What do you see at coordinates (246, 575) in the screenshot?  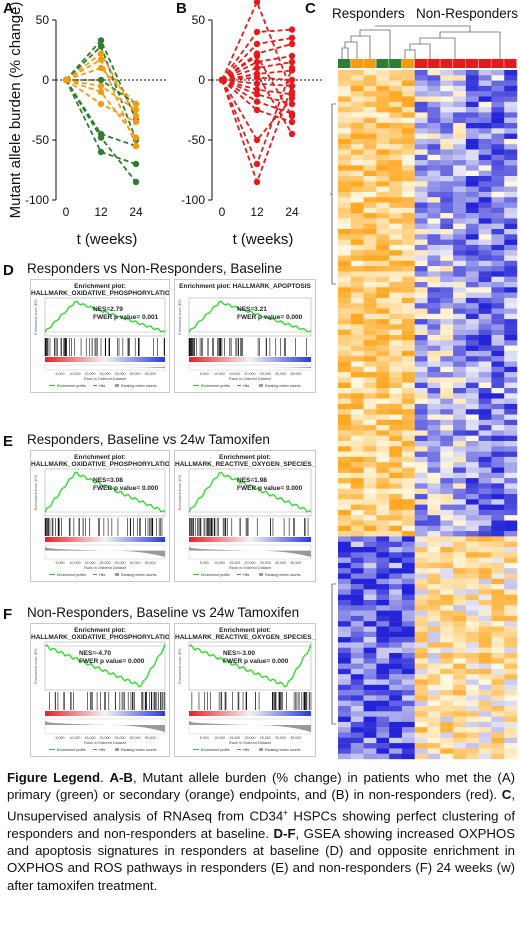 I see `legend-hits-label: Hits` at bounding box center [246, 575].